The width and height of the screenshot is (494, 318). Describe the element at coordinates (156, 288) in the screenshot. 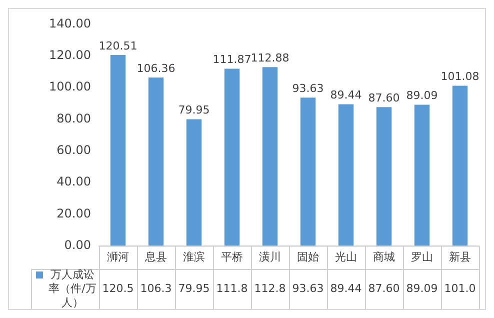

I see `text: 106.3` at that location.